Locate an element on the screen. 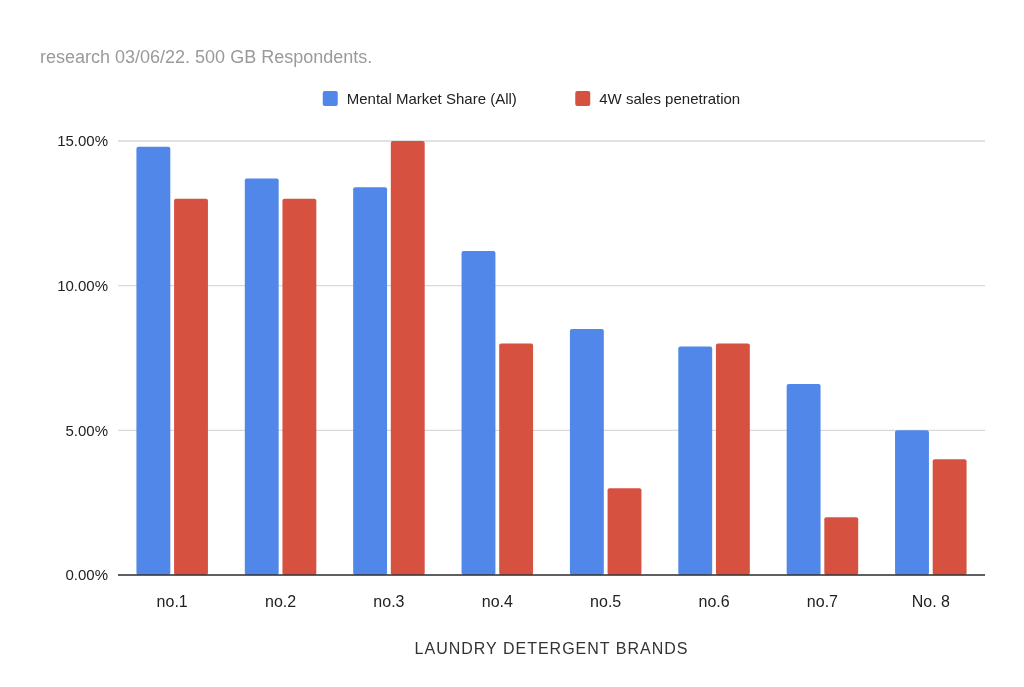  x-tick-label: no.7 is located at coordinates (822, 601).